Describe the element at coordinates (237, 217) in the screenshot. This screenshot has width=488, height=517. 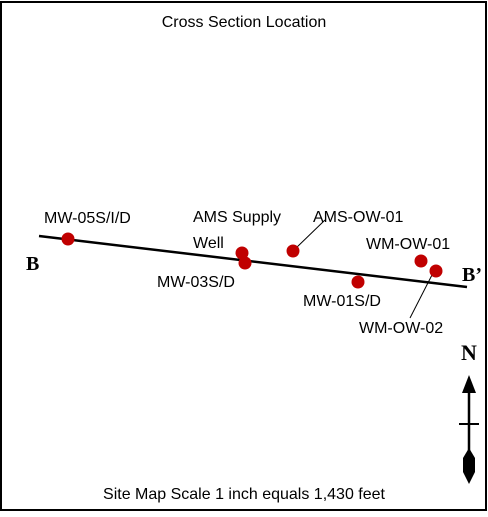
I see `well-label-ams-supply: AMS Supply` at that location.